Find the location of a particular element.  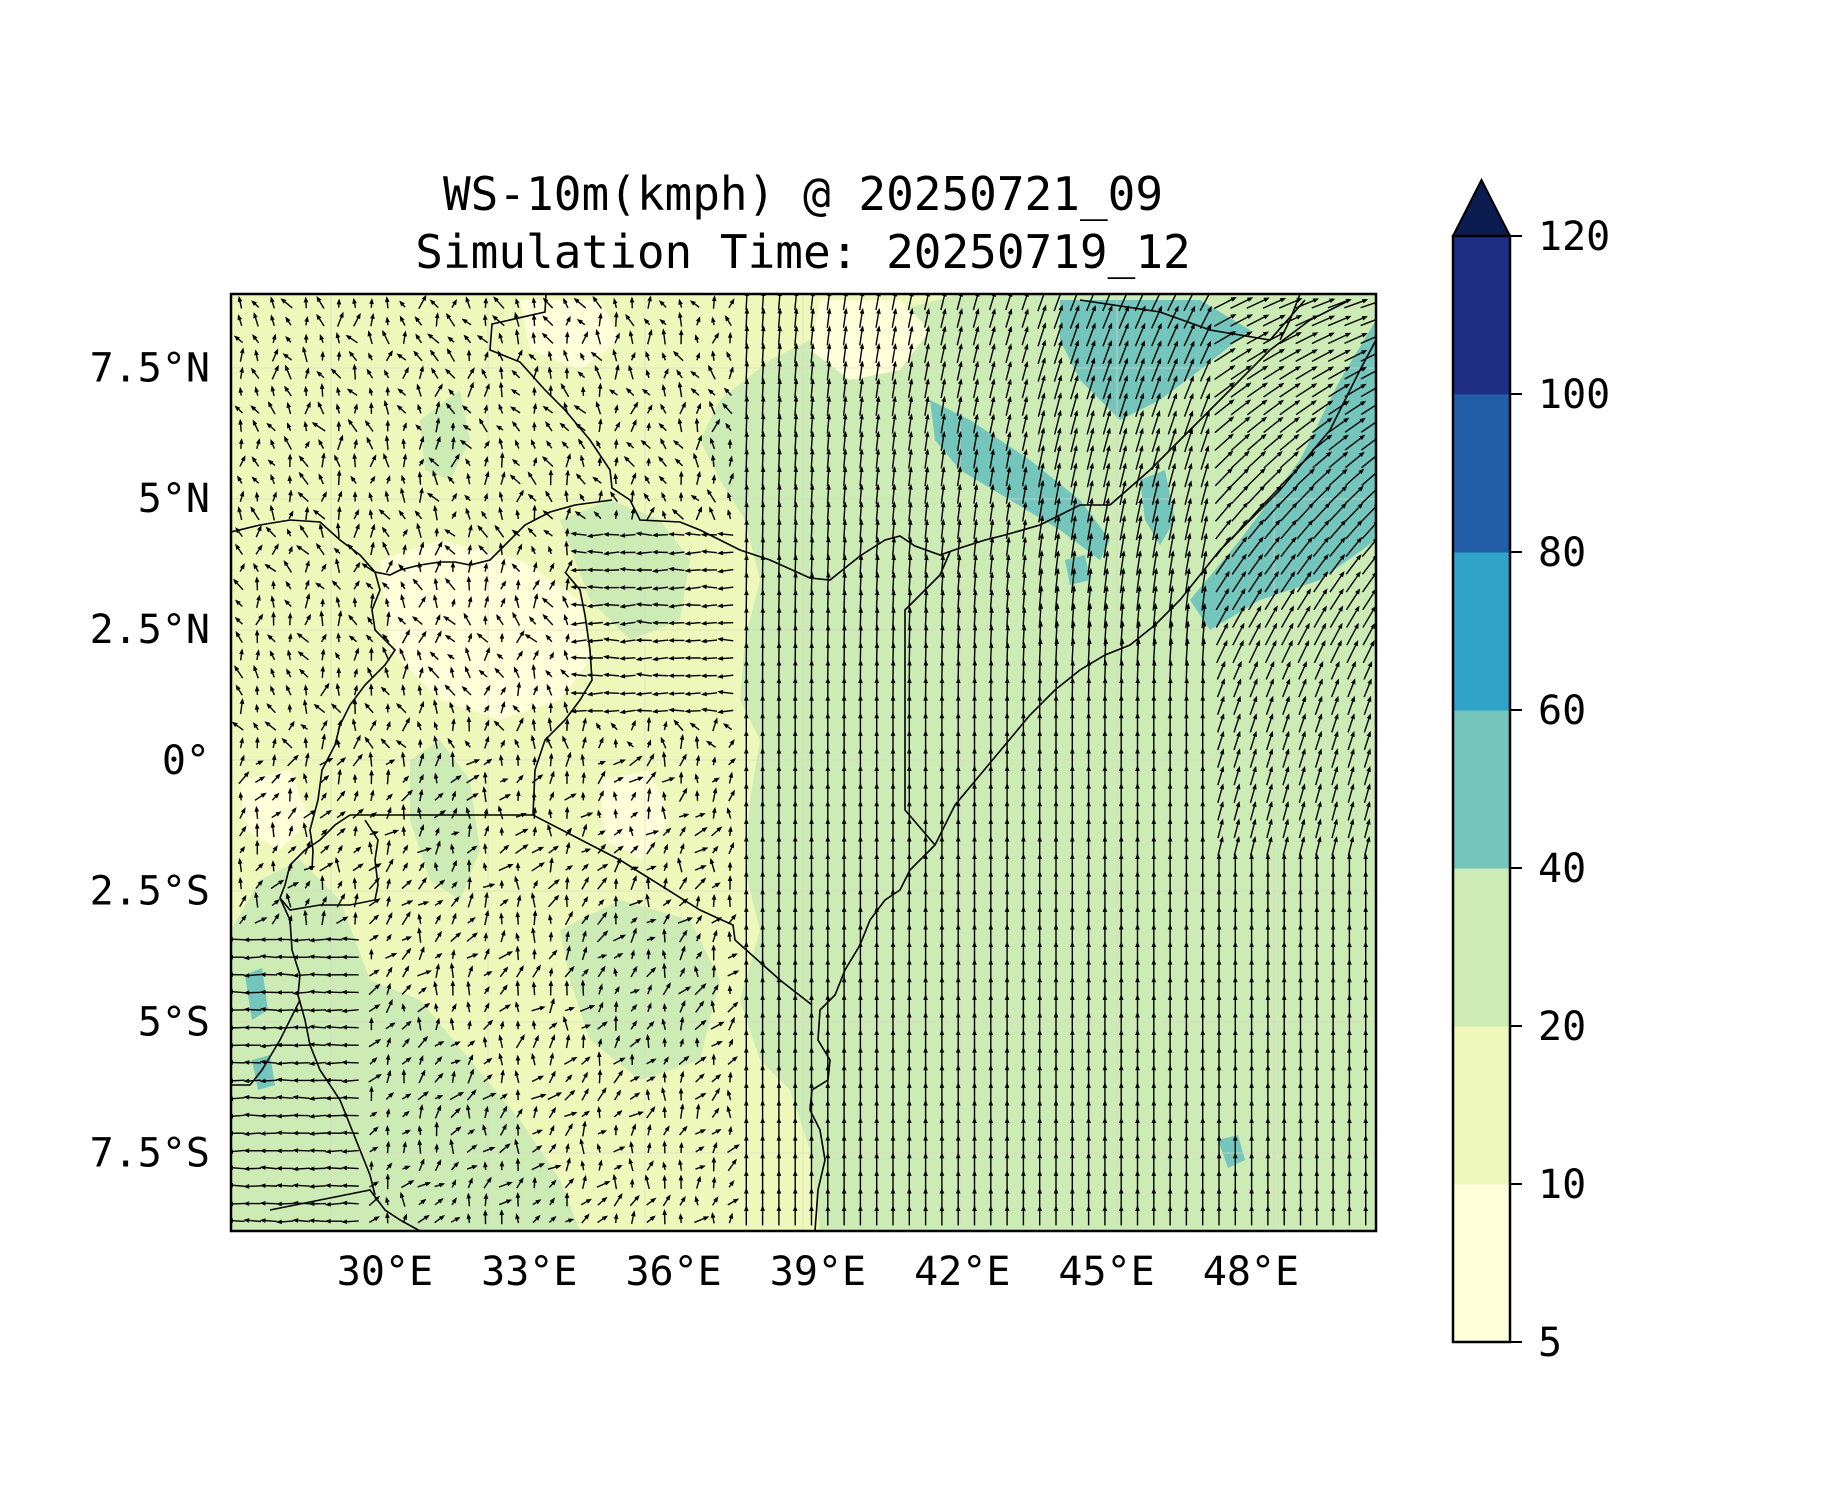

colorbar-extend-arrow is located at coordinates (1481, 207).